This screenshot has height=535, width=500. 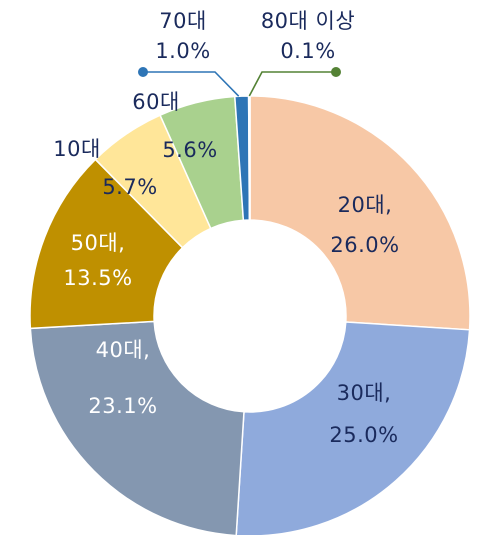 What do you see at coordinates (292, 84) in the screenshot?
I see `callout-80-leader-line` at bounding box center [292, 84].